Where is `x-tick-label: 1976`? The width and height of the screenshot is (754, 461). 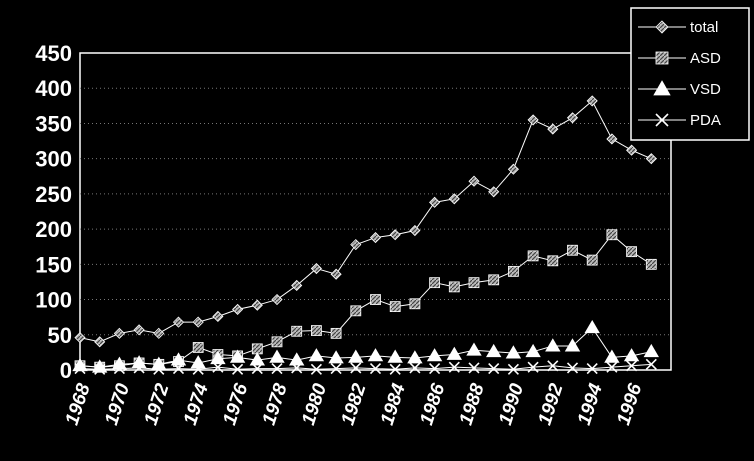
x-tick-label: 1976 is located at coordinates (235, 404).